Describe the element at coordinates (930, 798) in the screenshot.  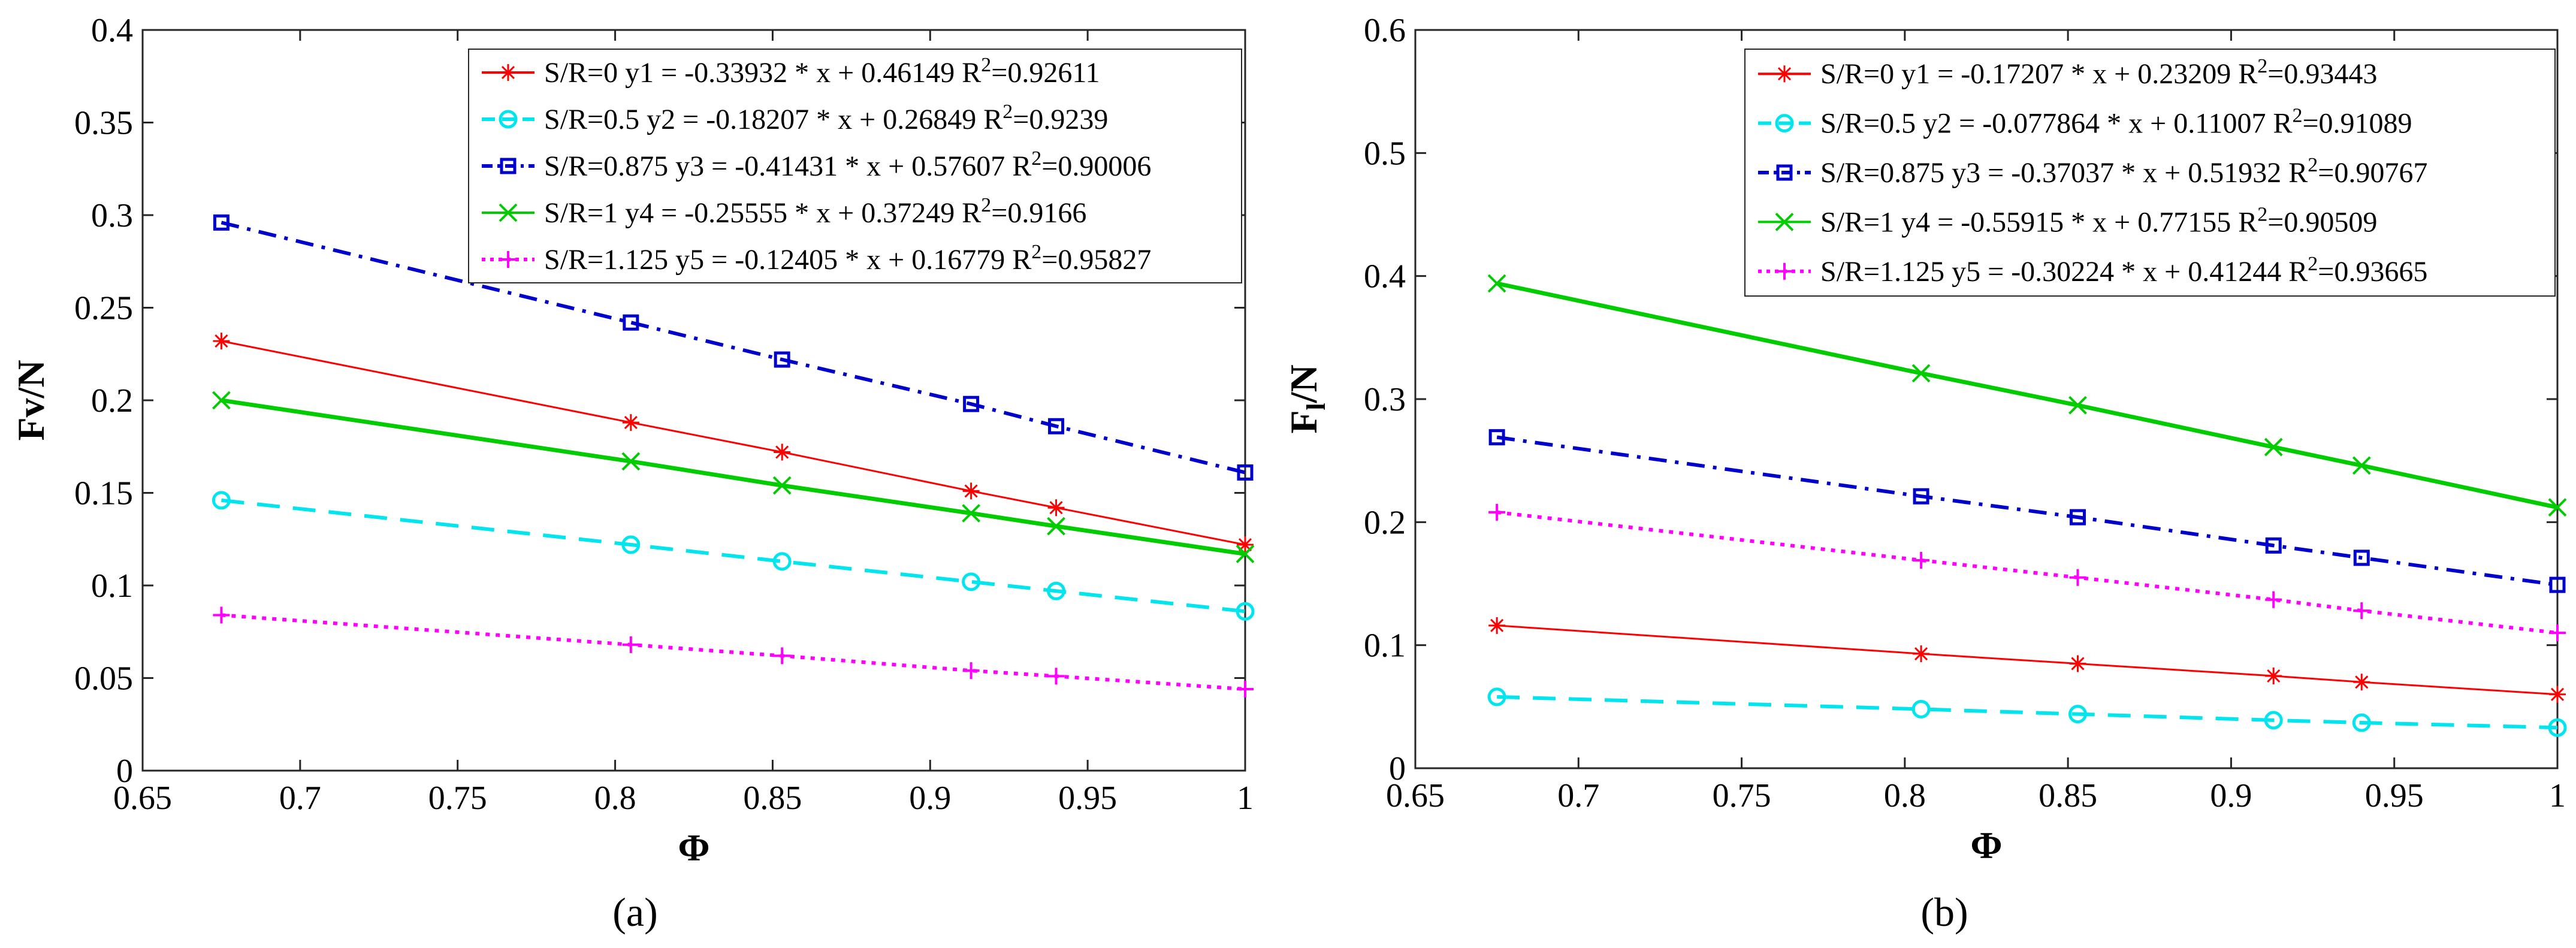
I see `x-tick-label: 0.9` at that location.